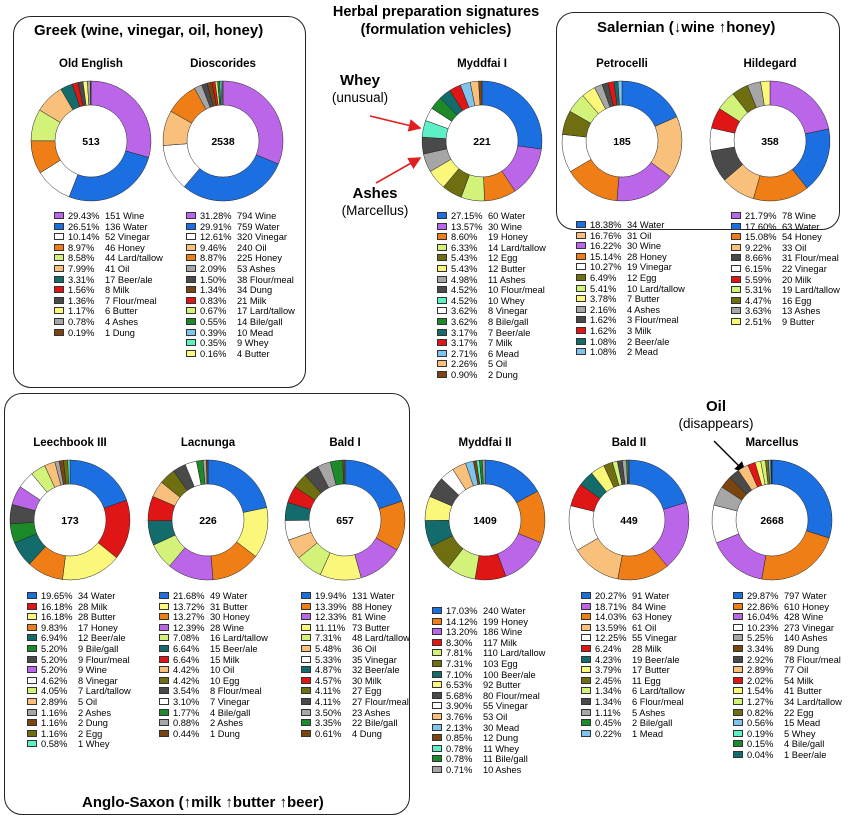 This screenshot has width=850, height=820. What do you see at coordinates (54, 744) in the screenshot?
I see `legend-percent: 0.58%` at bounding box center [54, 744].